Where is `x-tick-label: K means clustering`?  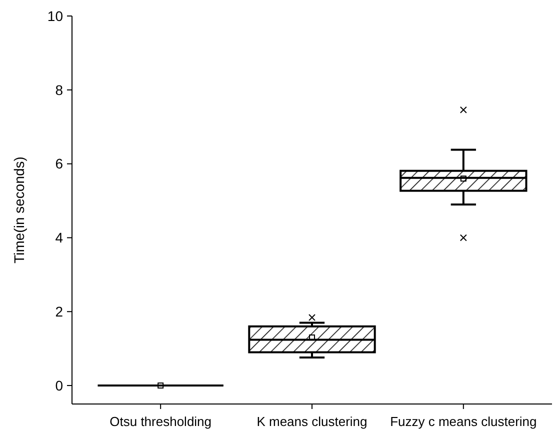 x-tick-label: K means clustering is located at coordinates (312, 421).